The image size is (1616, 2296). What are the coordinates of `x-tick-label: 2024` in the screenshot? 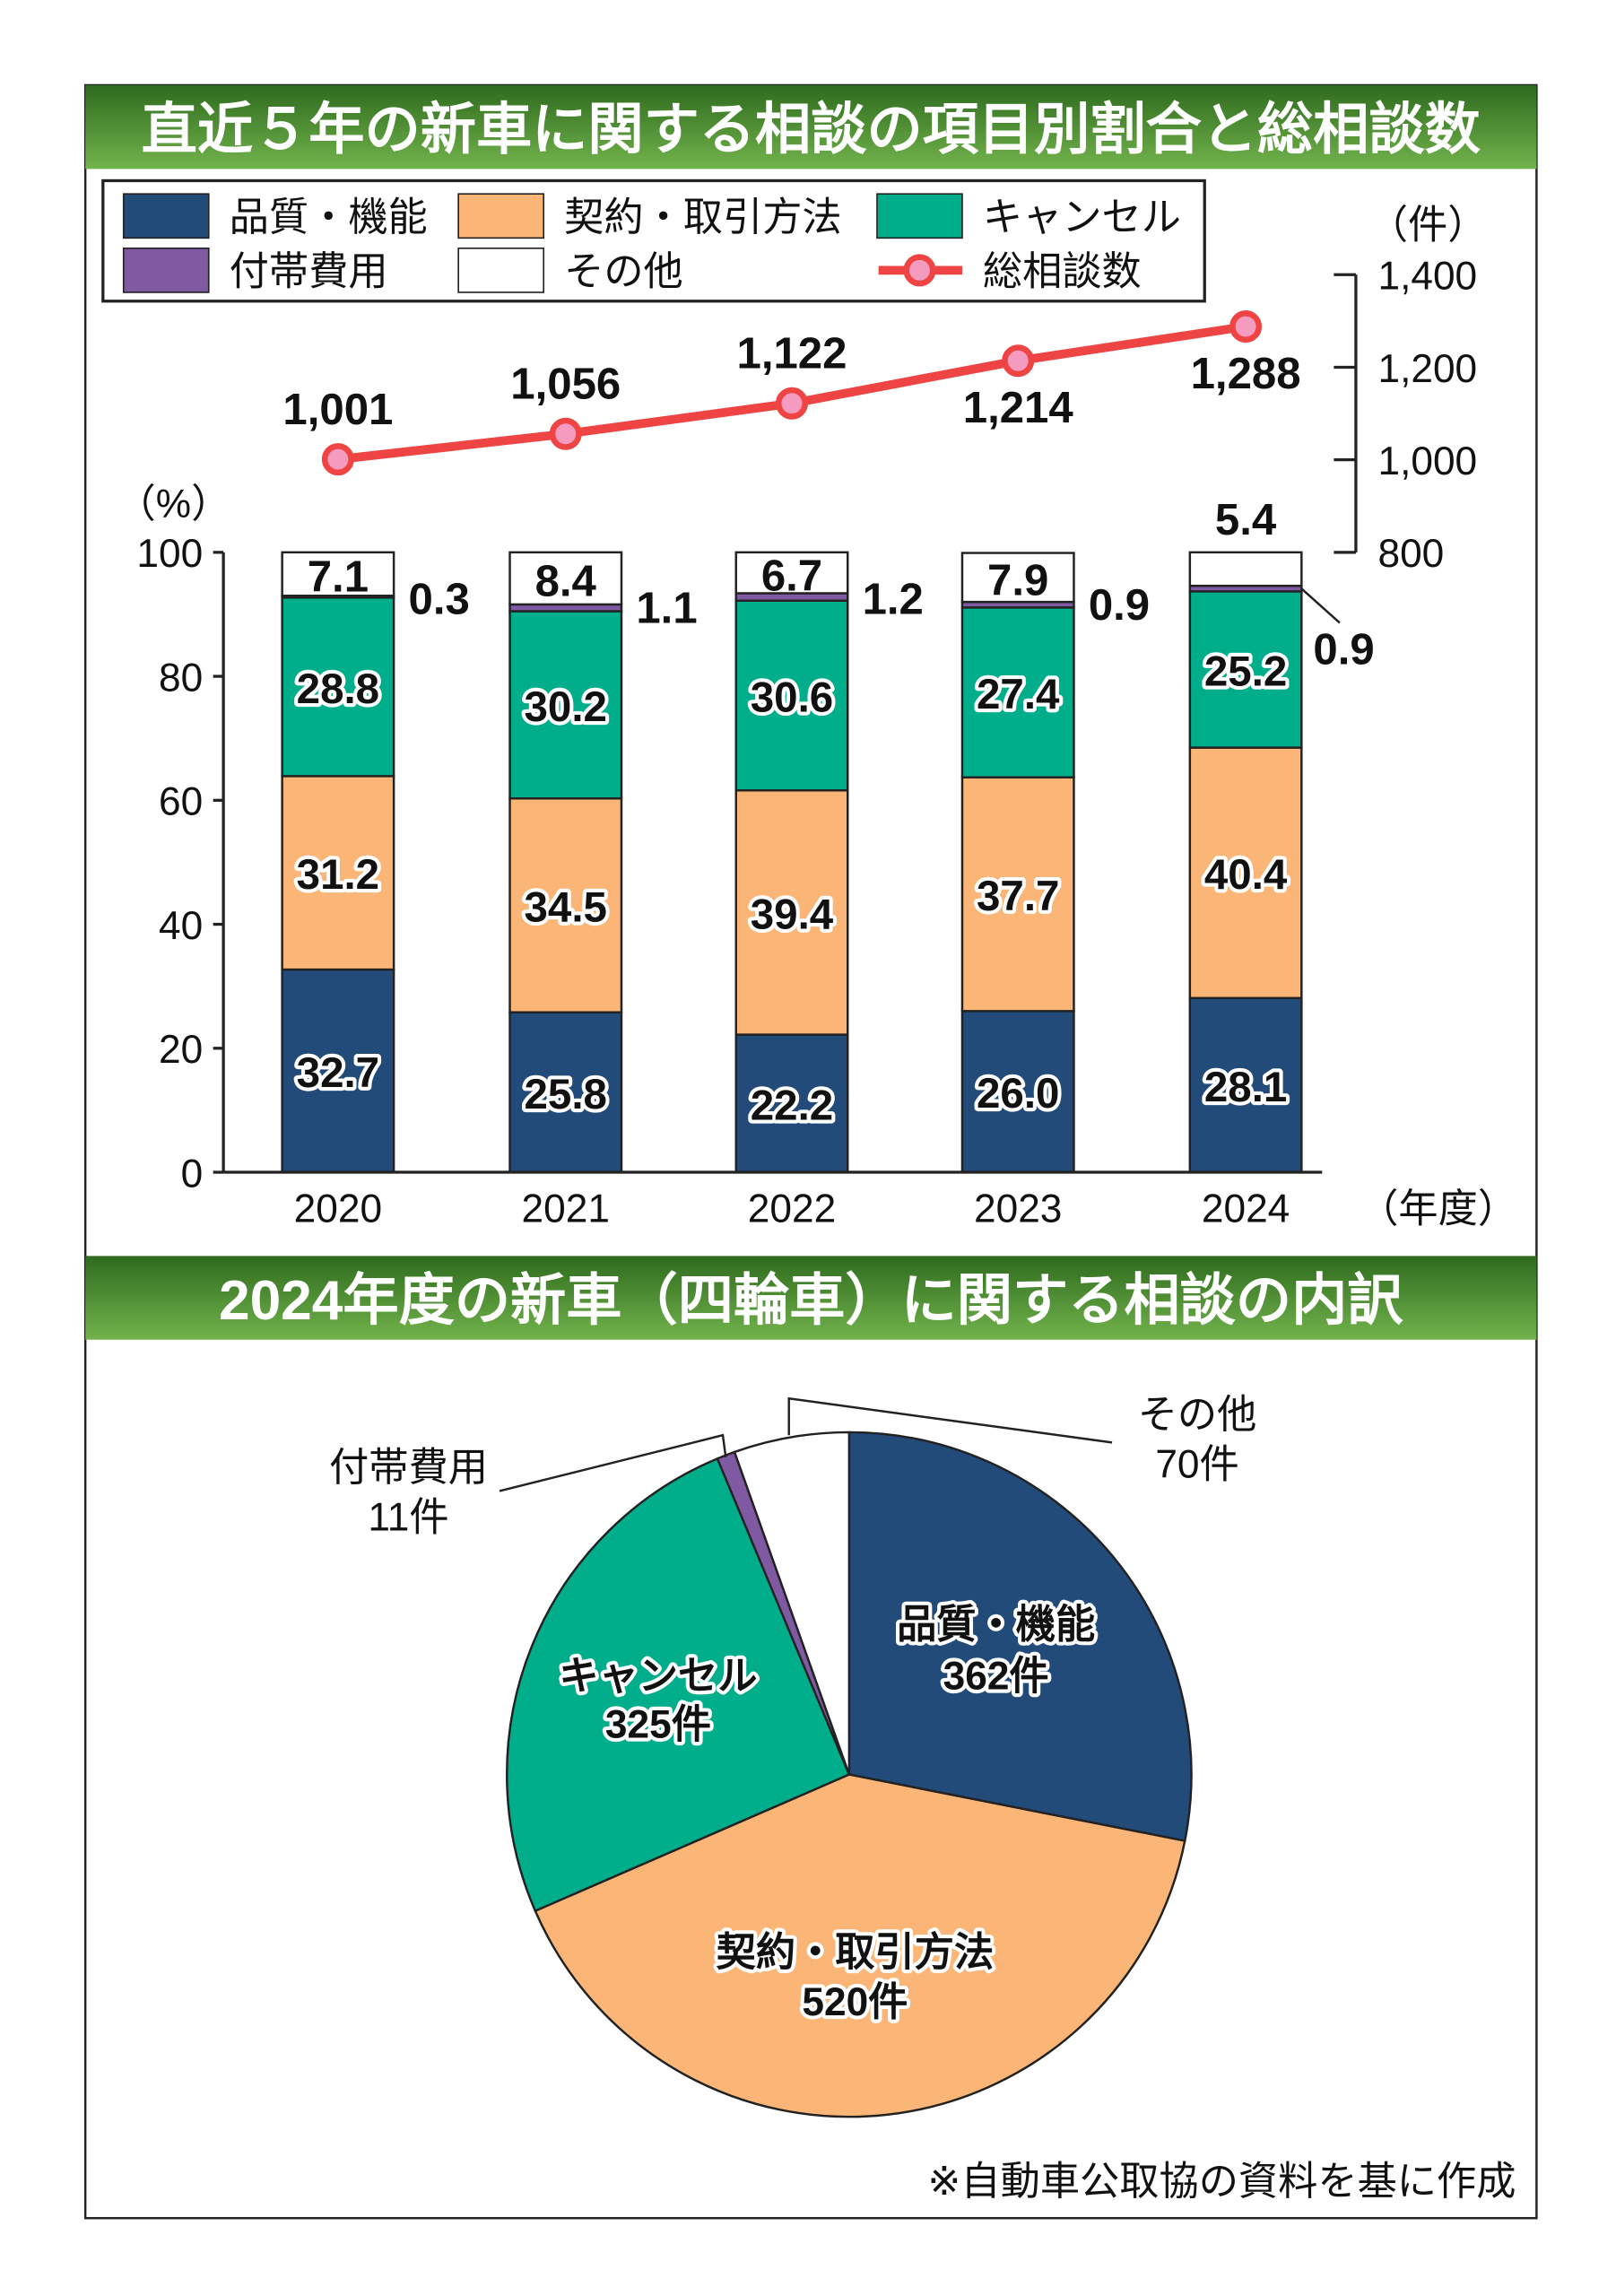 It's located at (1246, 1209).